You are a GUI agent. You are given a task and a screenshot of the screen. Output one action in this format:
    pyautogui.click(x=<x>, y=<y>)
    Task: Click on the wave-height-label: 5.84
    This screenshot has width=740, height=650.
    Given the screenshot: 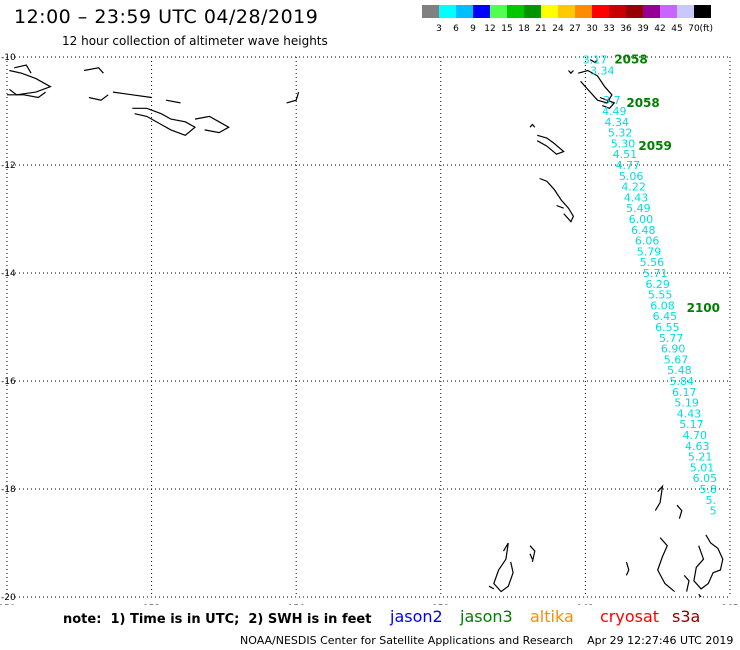 What is the action you would take?
    pyautogui.click(x=682, y=381)
    